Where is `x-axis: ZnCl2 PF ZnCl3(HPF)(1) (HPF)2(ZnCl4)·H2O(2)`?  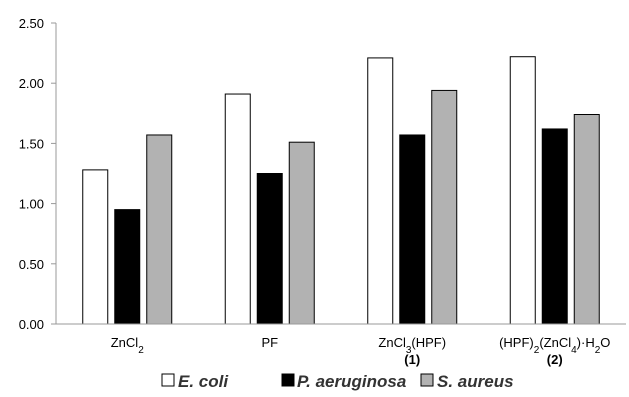 x-axis: ZnCl2 PF ZnCl3(HPF)(1) (HPF)2(ZnCl4)·H2O(2) is located at coordinates (341, 345).